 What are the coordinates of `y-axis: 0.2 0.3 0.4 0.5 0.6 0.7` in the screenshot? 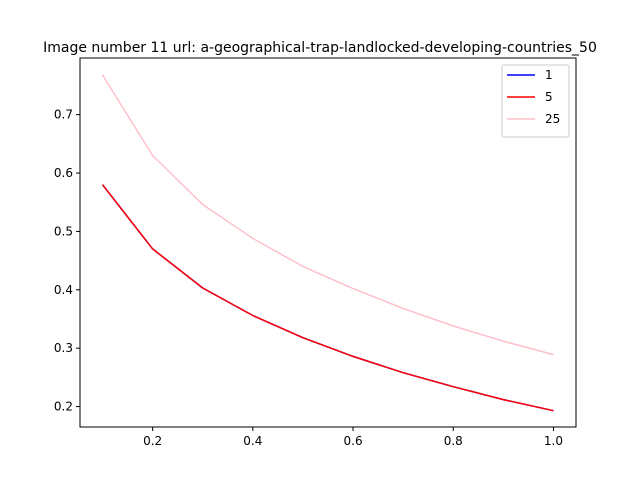 It's located at (67, 261).